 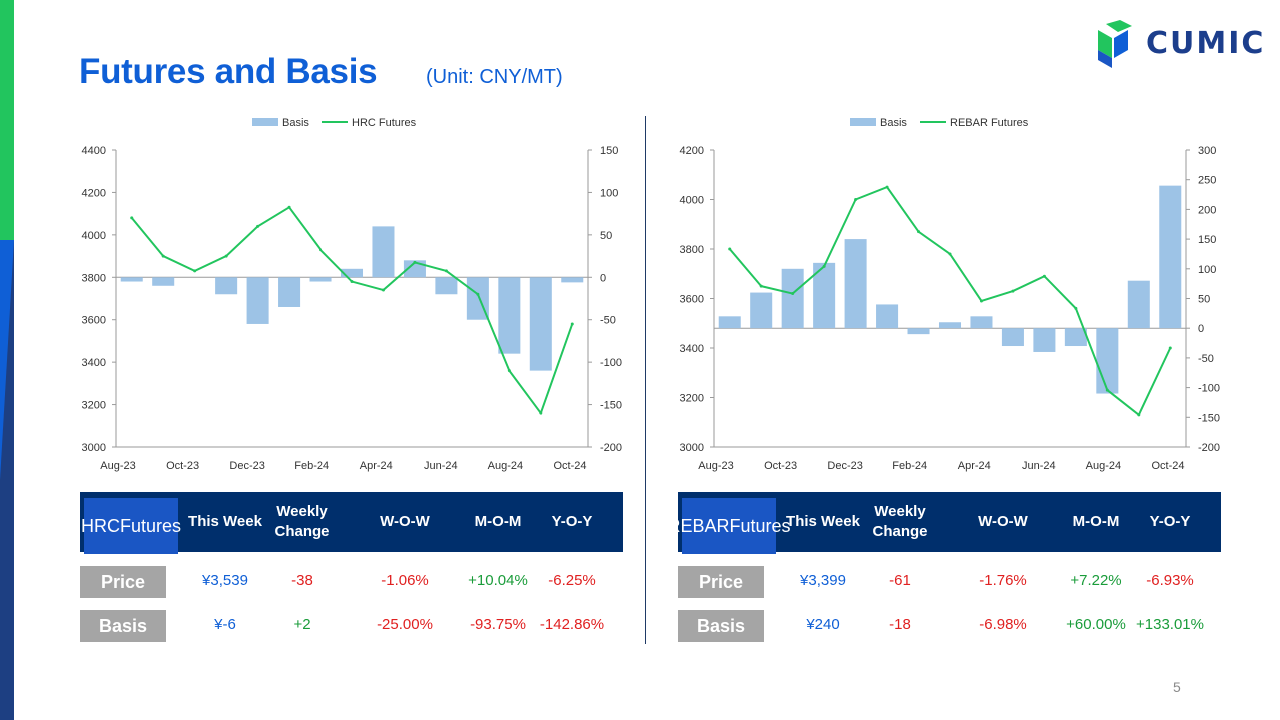 I want to click on y-left-tick-label: 4400, so click(x=94, y=151).